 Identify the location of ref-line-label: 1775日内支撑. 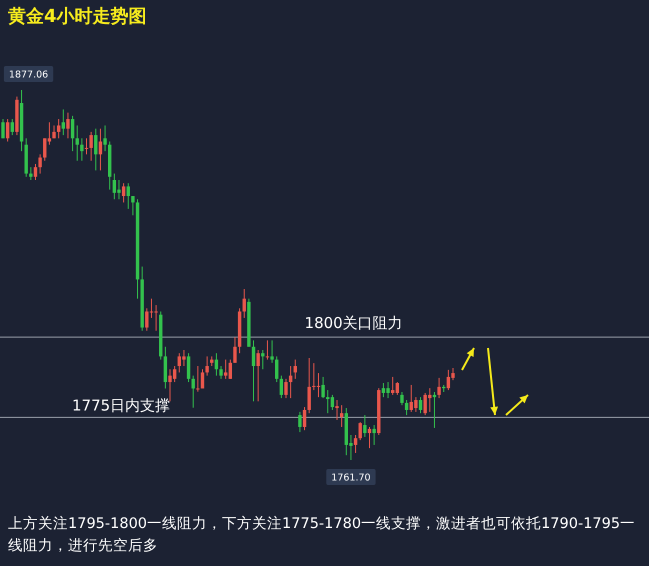
(121, 405).